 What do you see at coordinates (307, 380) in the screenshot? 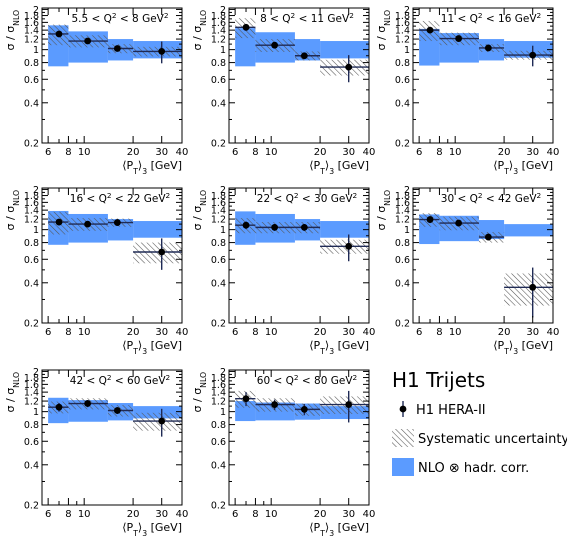
I see `panel-q2-label: 60 < Q2 < 80 GeV2` at bounding box center [307, 380].